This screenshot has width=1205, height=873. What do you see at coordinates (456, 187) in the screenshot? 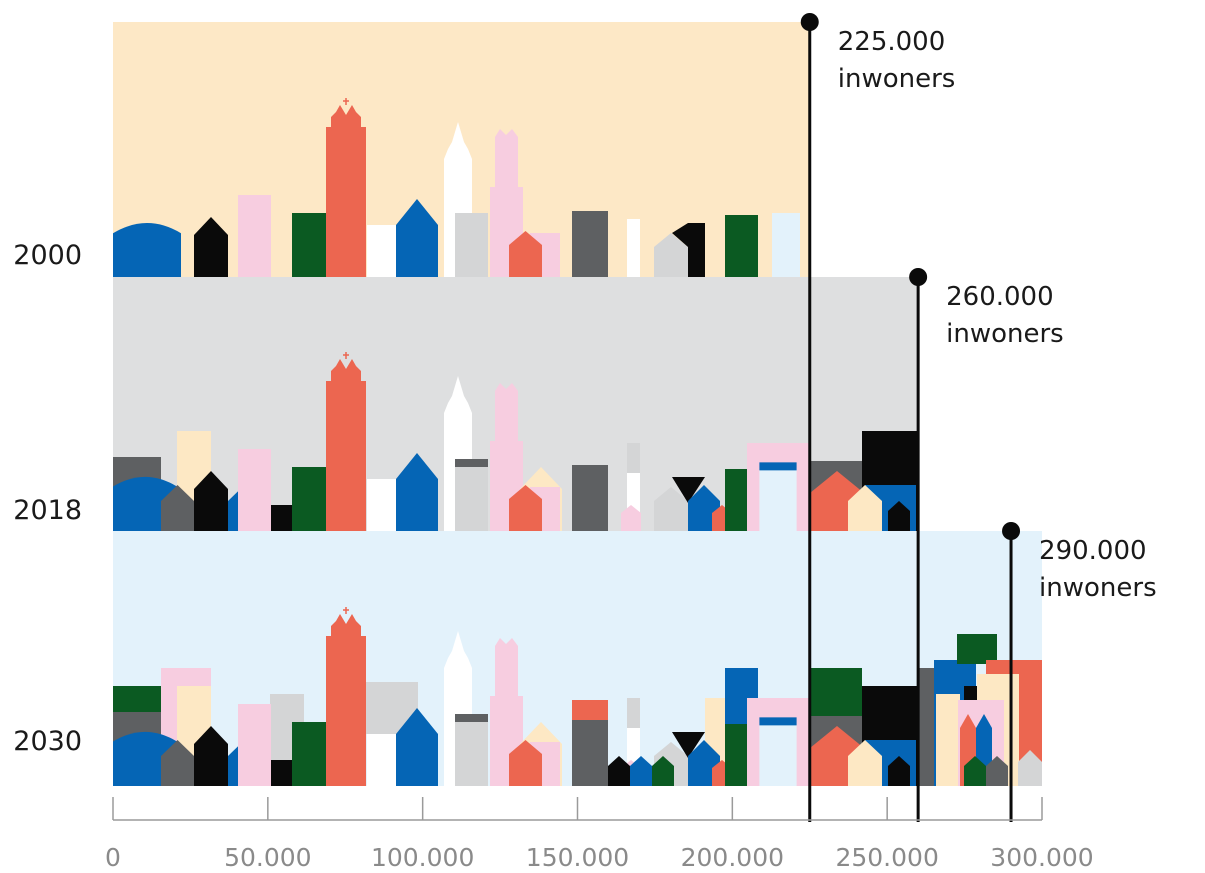
I see `skyline-2000` at bounding box center [456, 187].